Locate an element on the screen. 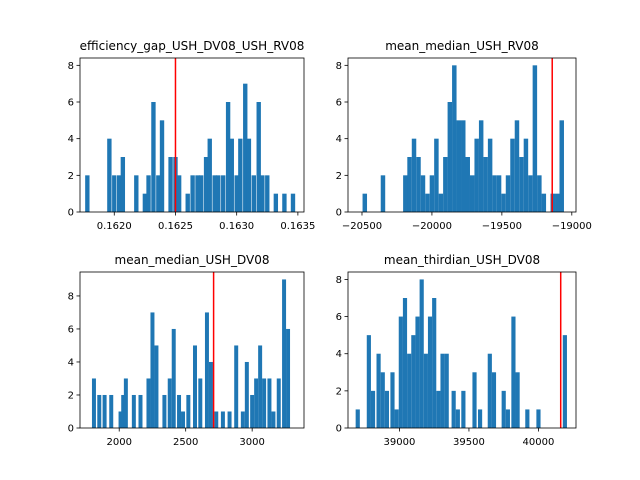 Image resolution: width=640 pixels, height=480 pixels. panel-title: mean_thirdian_USH_DV08 is located at coordinates (462, 260).